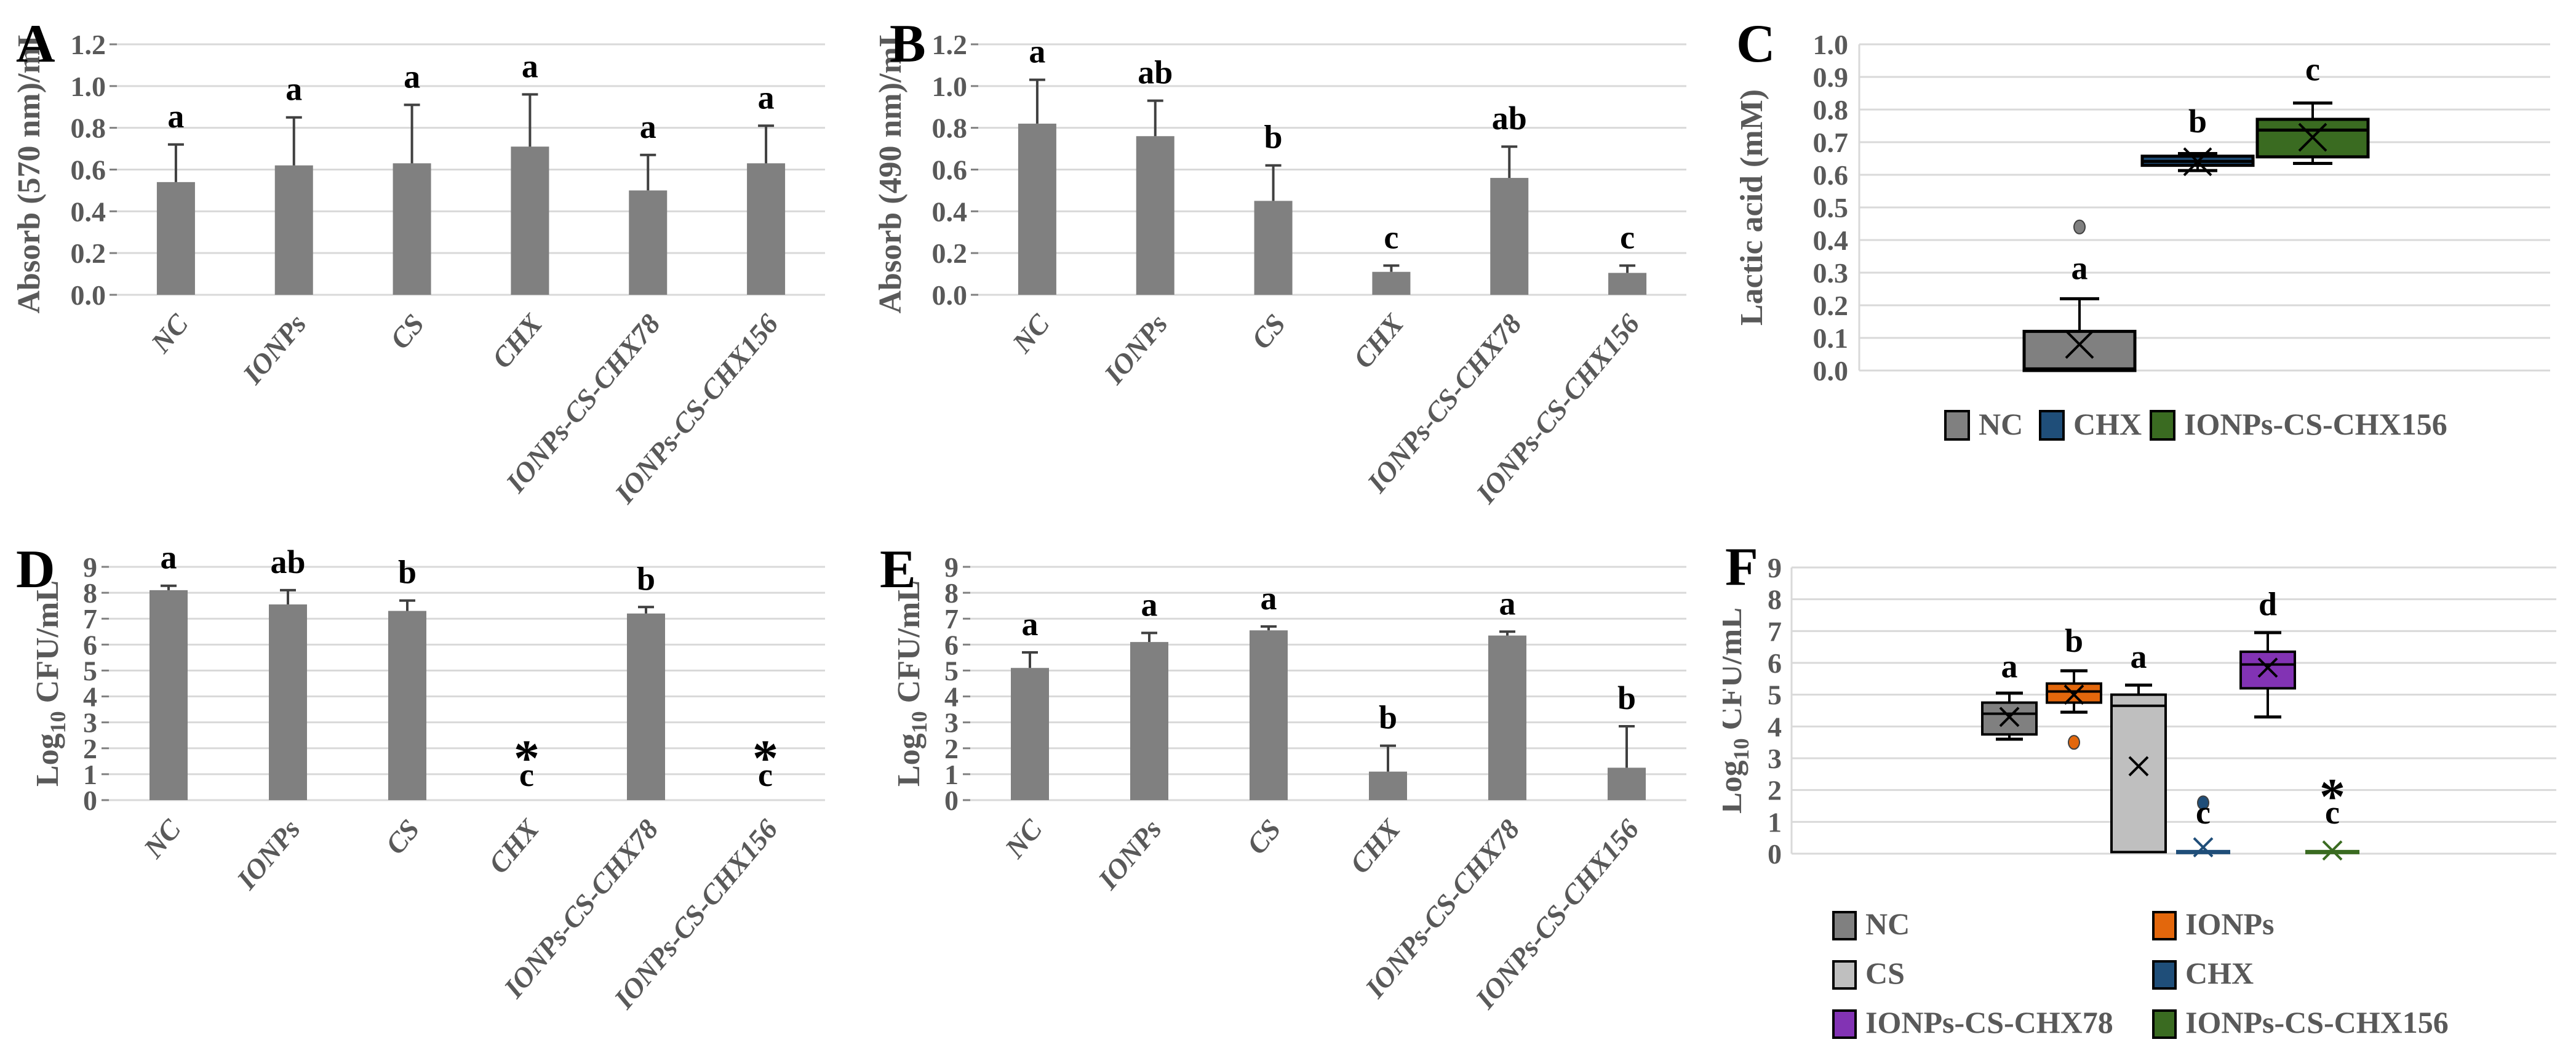  I want to click on legend-label: NC, so click(1887, 924).